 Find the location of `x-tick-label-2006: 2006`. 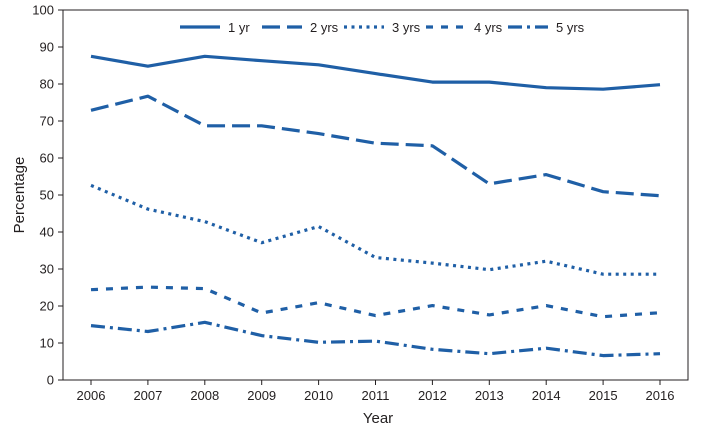

x-tick-label-2006: 2006 is located at coordinates (91, 395).